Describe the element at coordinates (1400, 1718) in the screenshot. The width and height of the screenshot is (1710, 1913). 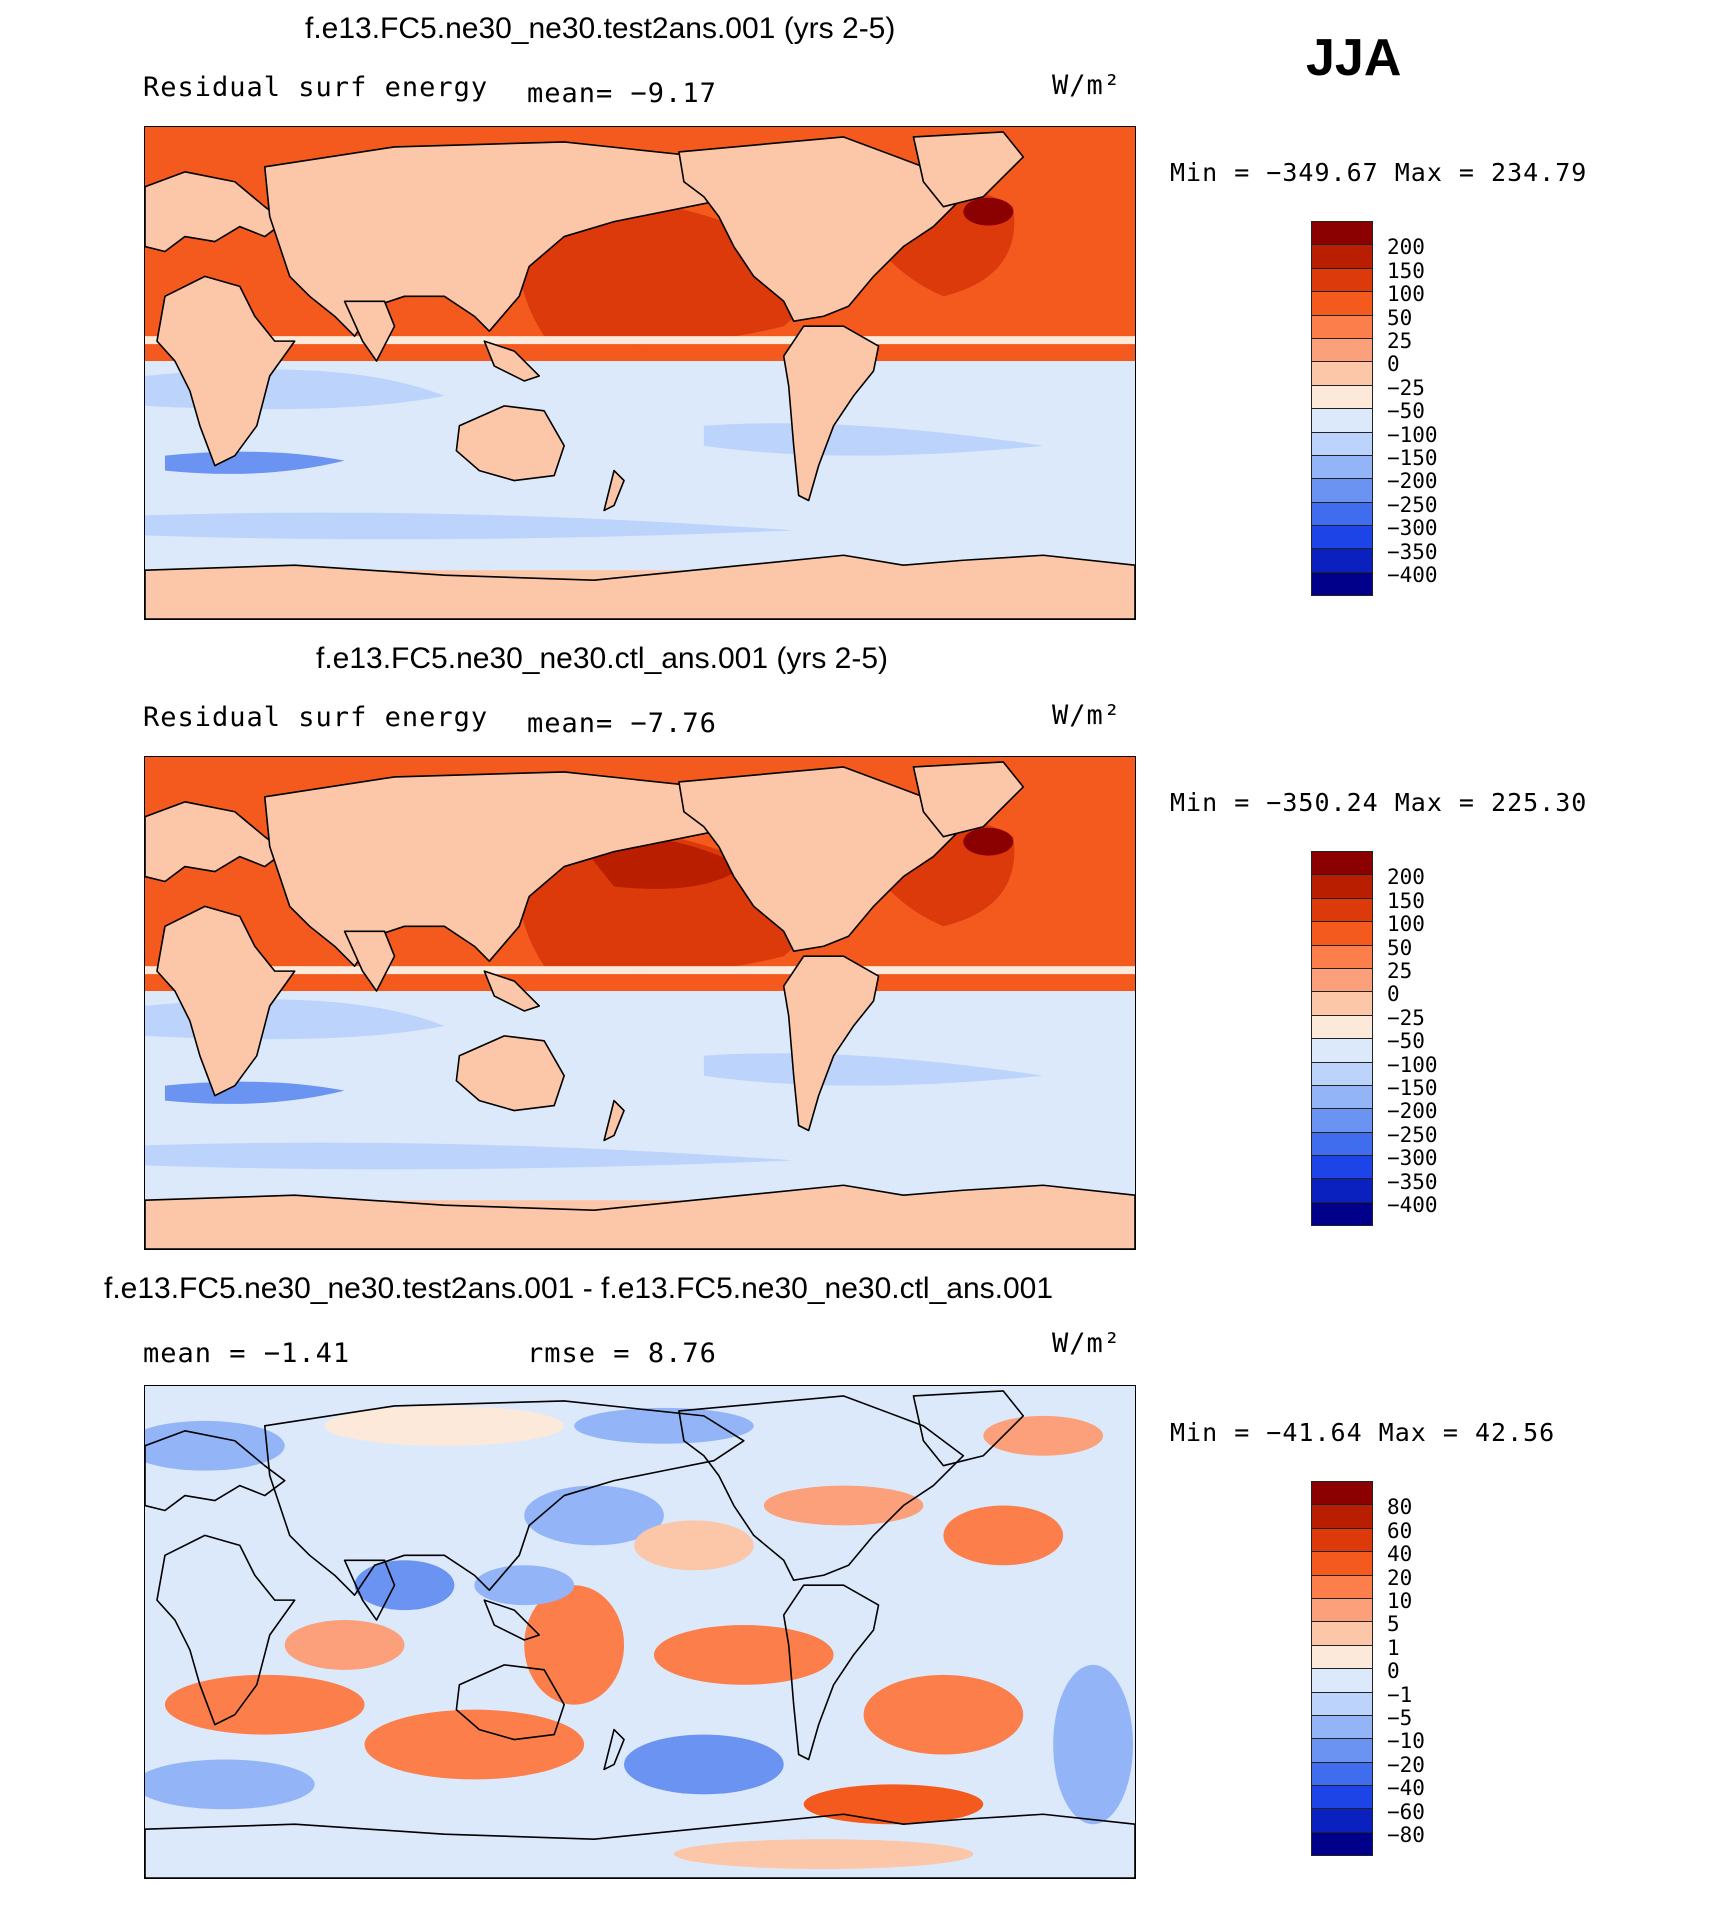
I see `colorbar-tick-label: −5` at that location.